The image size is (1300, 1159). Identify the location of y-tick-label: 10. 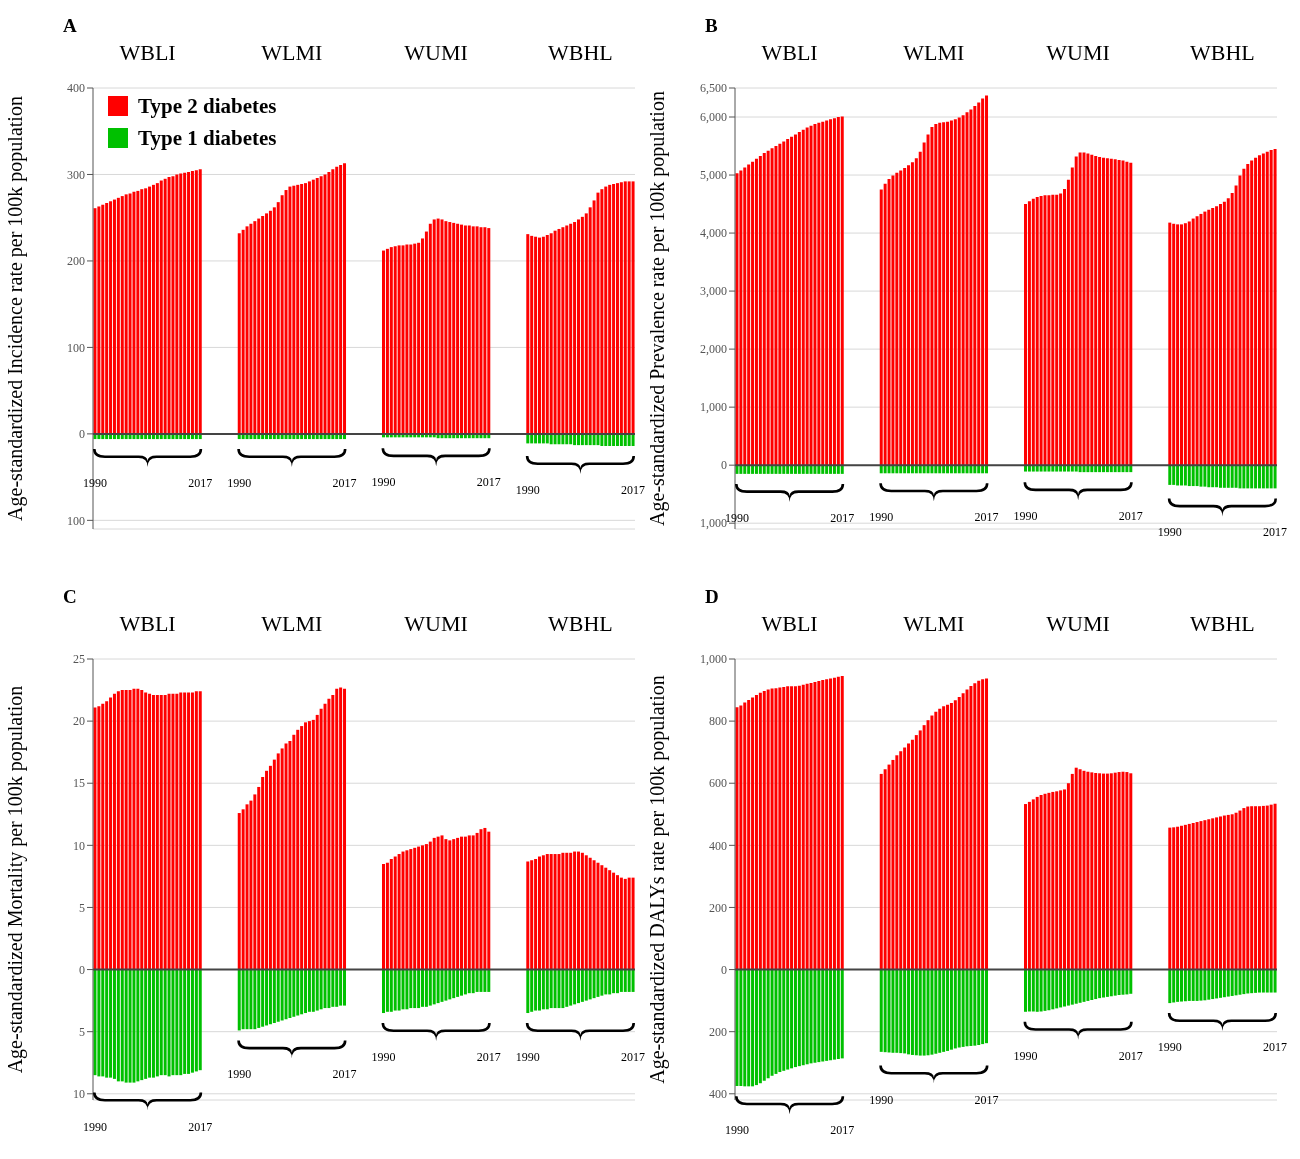
(79, 845).